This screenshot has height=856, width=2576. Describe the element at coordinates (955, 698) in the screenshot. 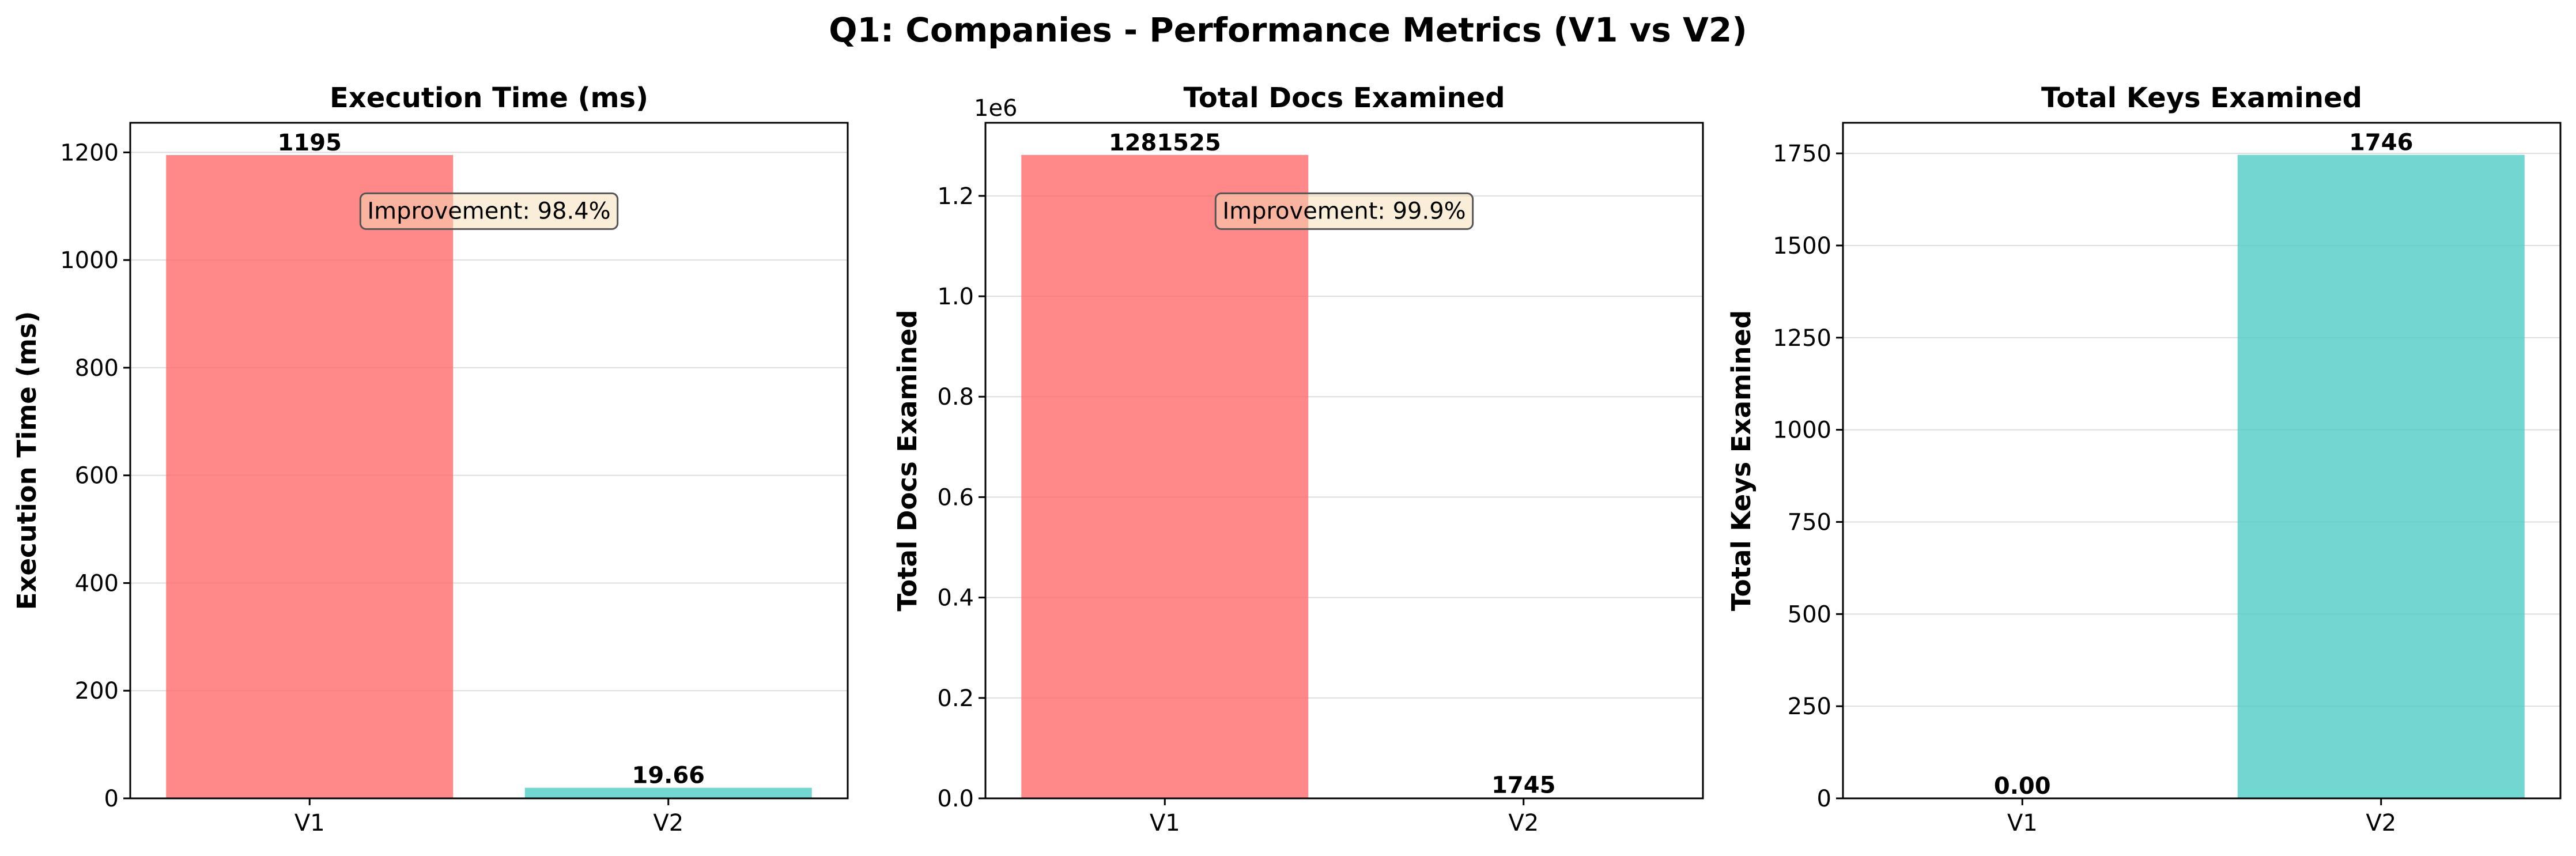

I see `y-tick-label: 0.2` at that location.